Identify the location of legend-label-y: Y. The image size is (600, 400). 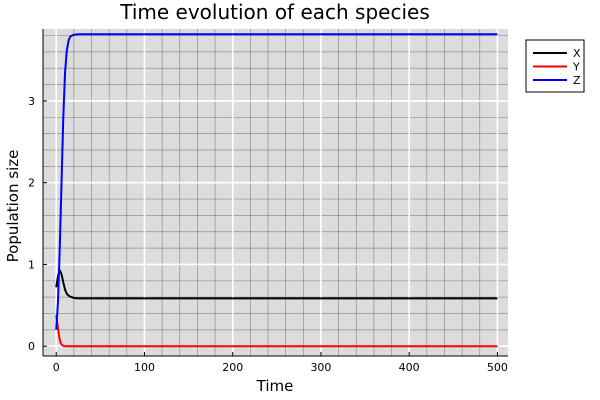
(576, 67).